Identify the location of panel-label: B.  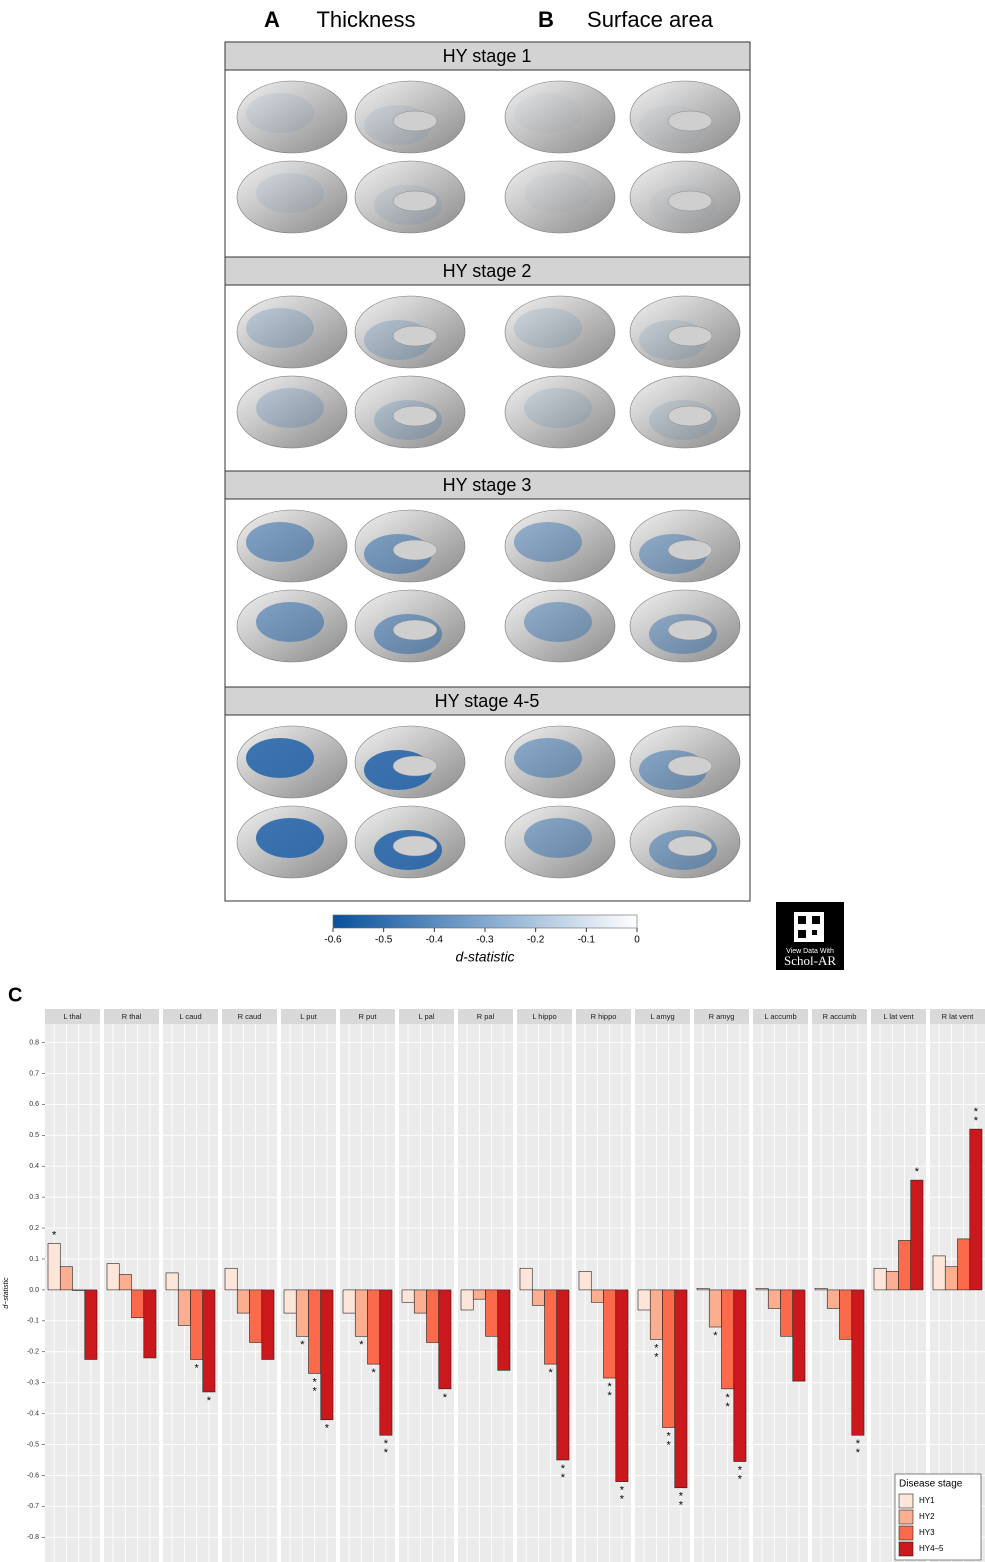
(546, 19).